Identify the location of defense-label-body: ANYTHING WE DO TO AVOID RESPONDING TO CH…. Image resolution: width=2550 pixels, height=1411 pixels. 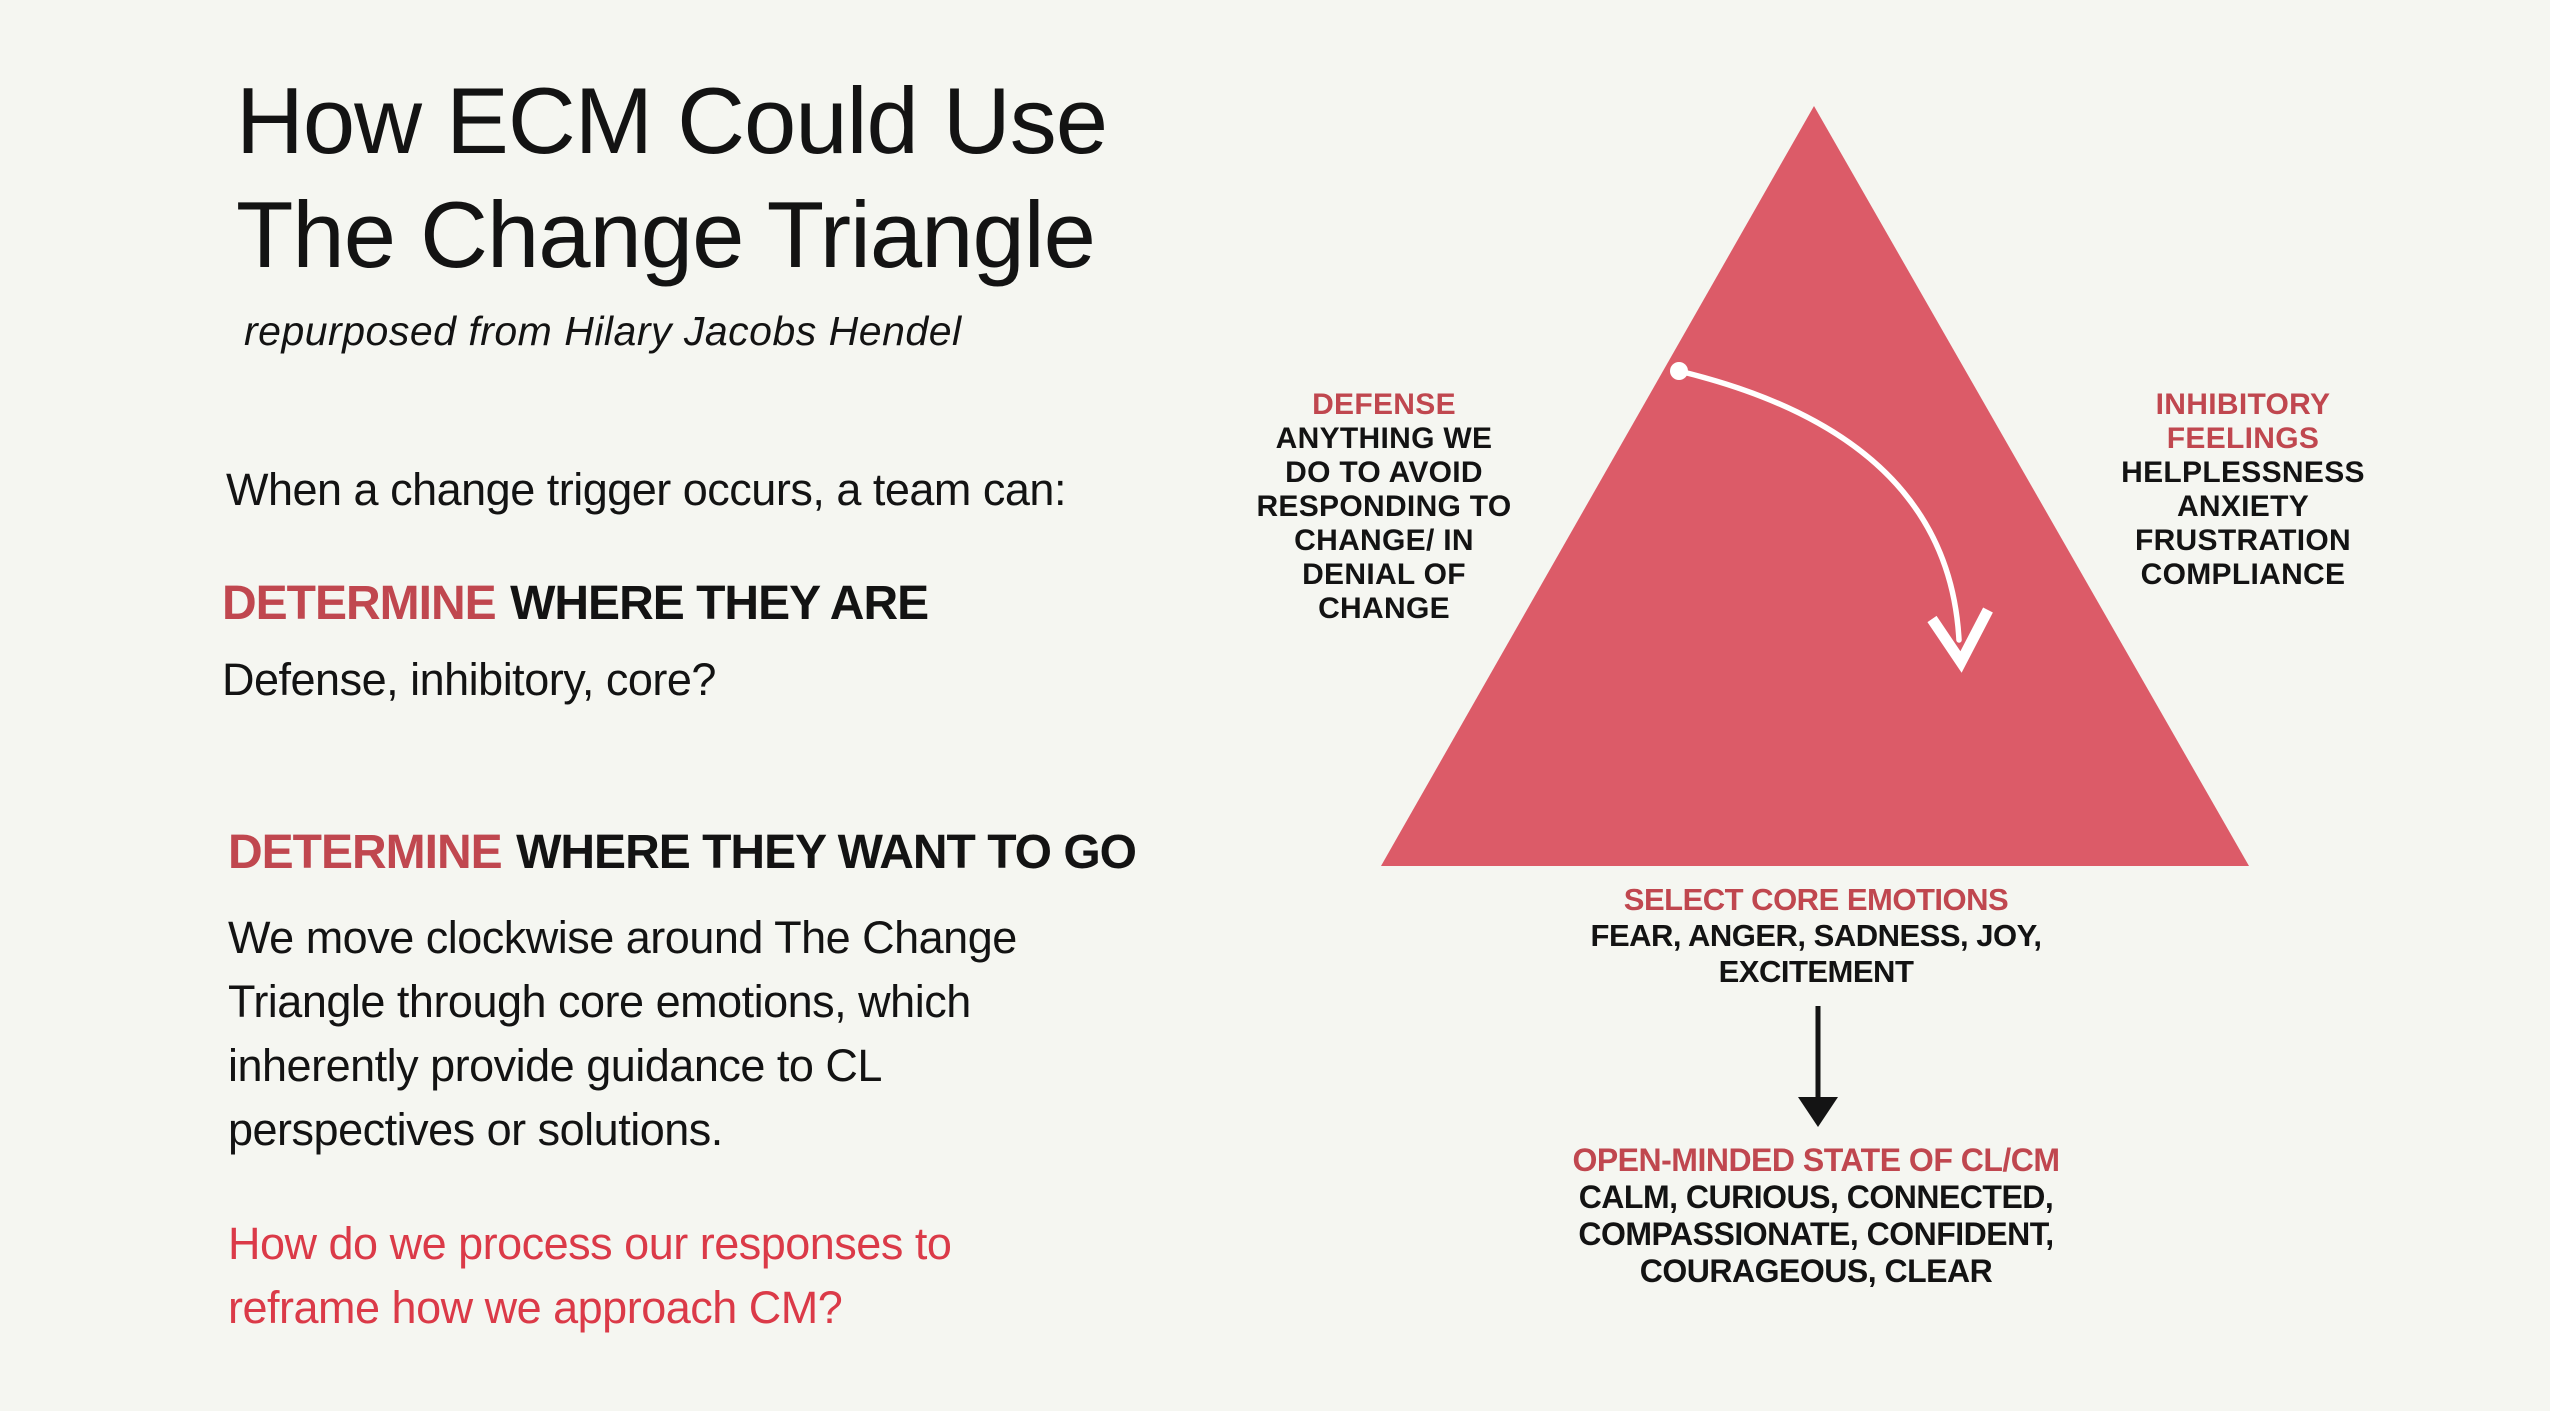
(1384, 523).